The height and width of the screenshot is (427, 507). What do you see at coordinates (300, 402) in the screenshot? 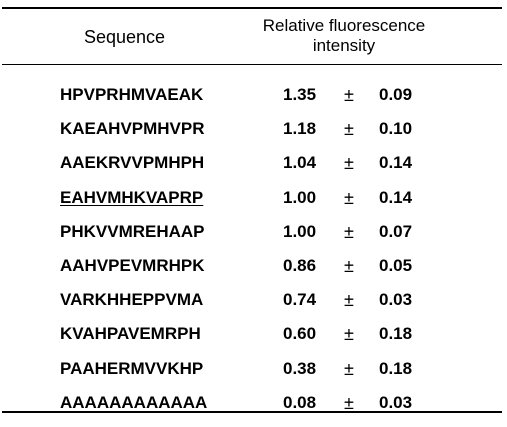
I see `value-cell: 0.08` at bounding box center [300, 402].